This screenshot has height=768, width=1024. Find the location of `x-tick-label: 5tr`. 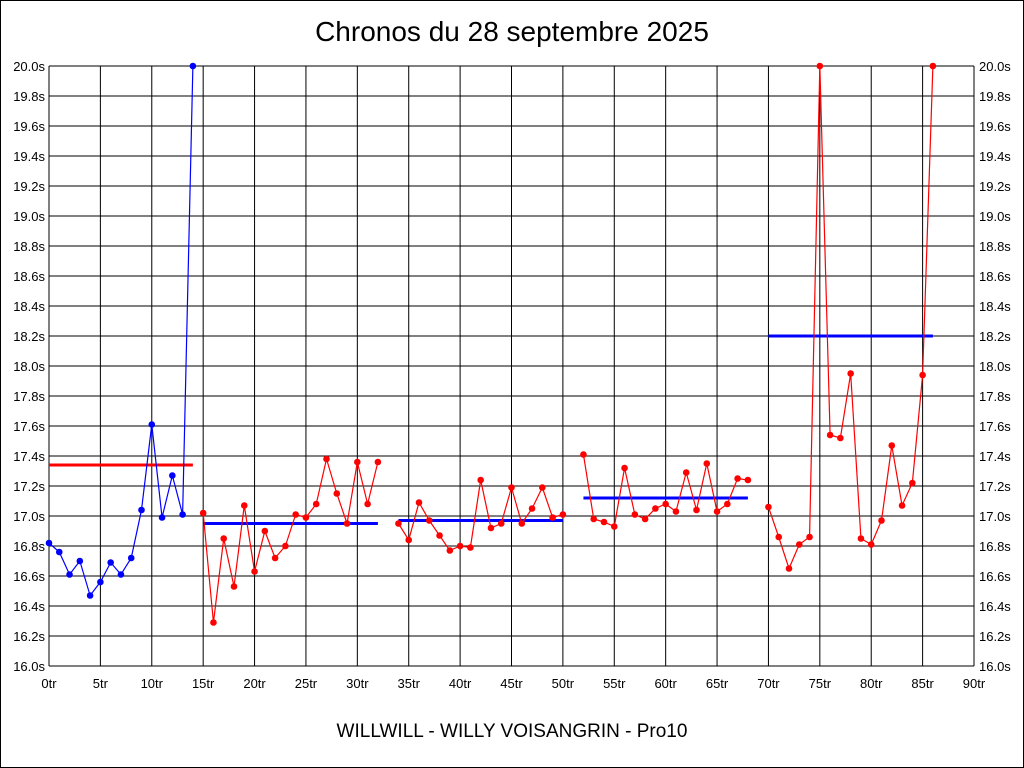

x-tick-label: 5tr is located at coordinates (101, 683).